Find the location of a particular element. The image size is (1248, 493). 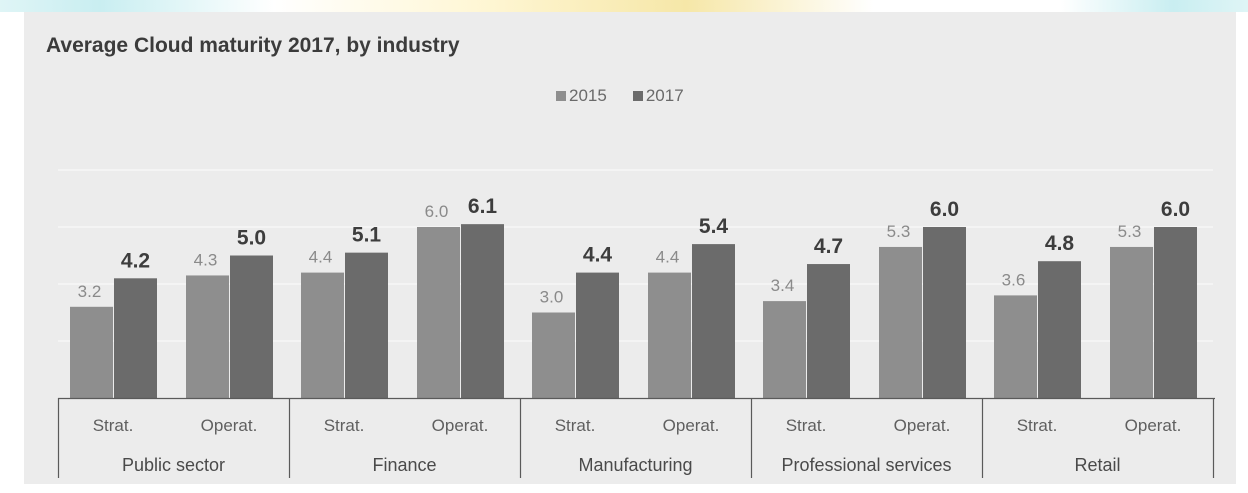

category-label-2: Strat. is located at coordinates (344, 425).